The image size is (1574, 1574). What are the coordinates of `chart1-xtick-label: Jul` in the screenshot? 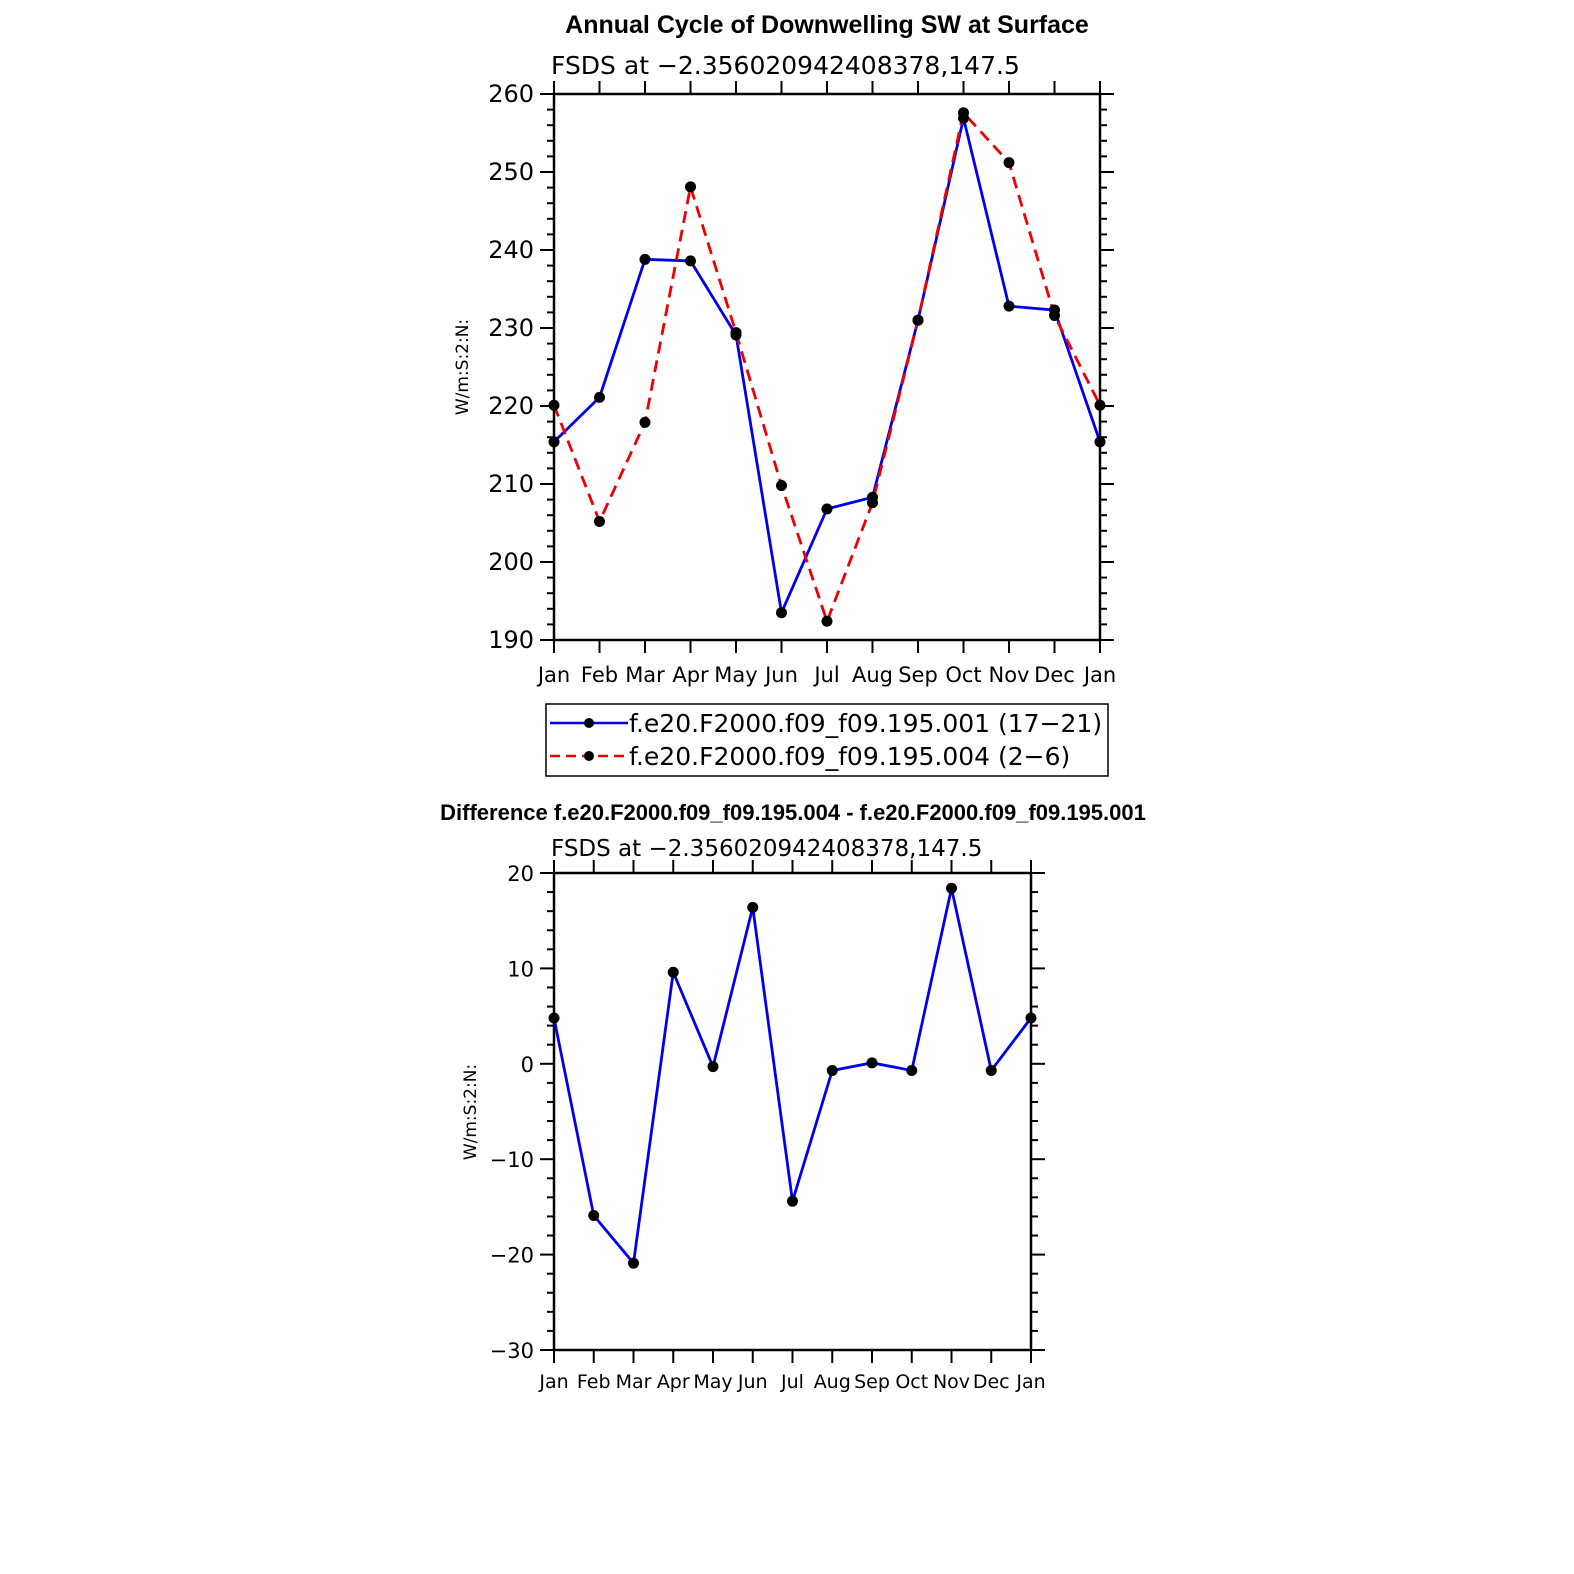 It's located at (825, 675).